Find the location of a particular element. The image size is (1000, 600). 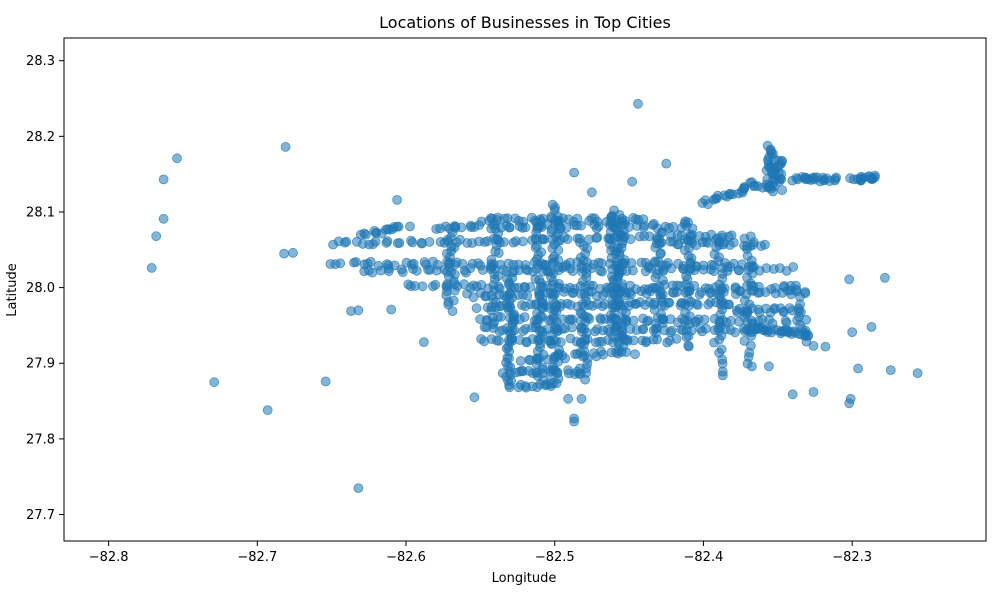

x-tick-label: −82.3 is located at coordinates (852, 557).